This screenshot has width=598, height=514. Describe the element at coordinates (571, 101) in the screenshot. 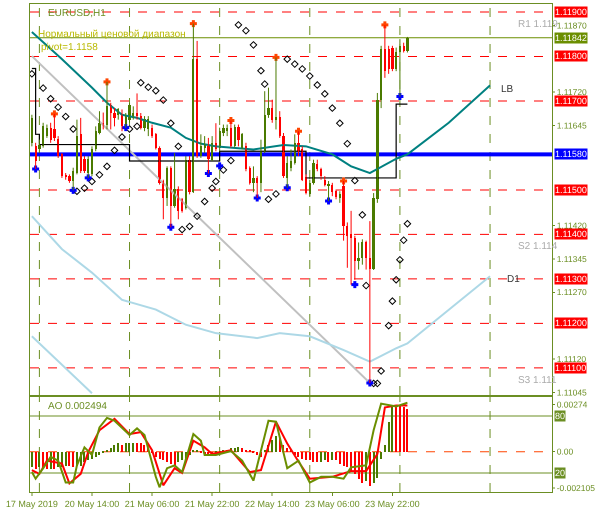

I see `ref-line-label: 1.11700` at that location.